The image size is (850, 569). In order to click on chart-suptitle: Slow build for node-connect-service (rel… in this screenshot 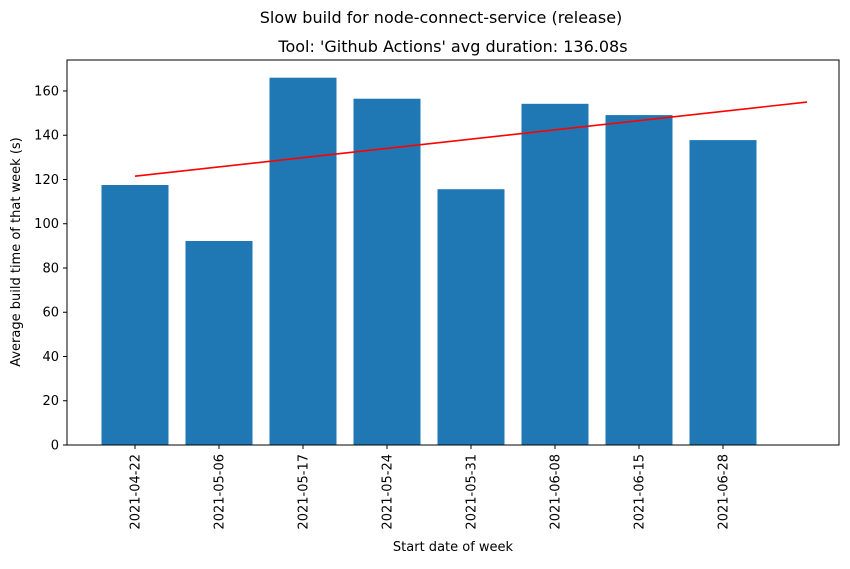, I will do `click(441, 17)`.